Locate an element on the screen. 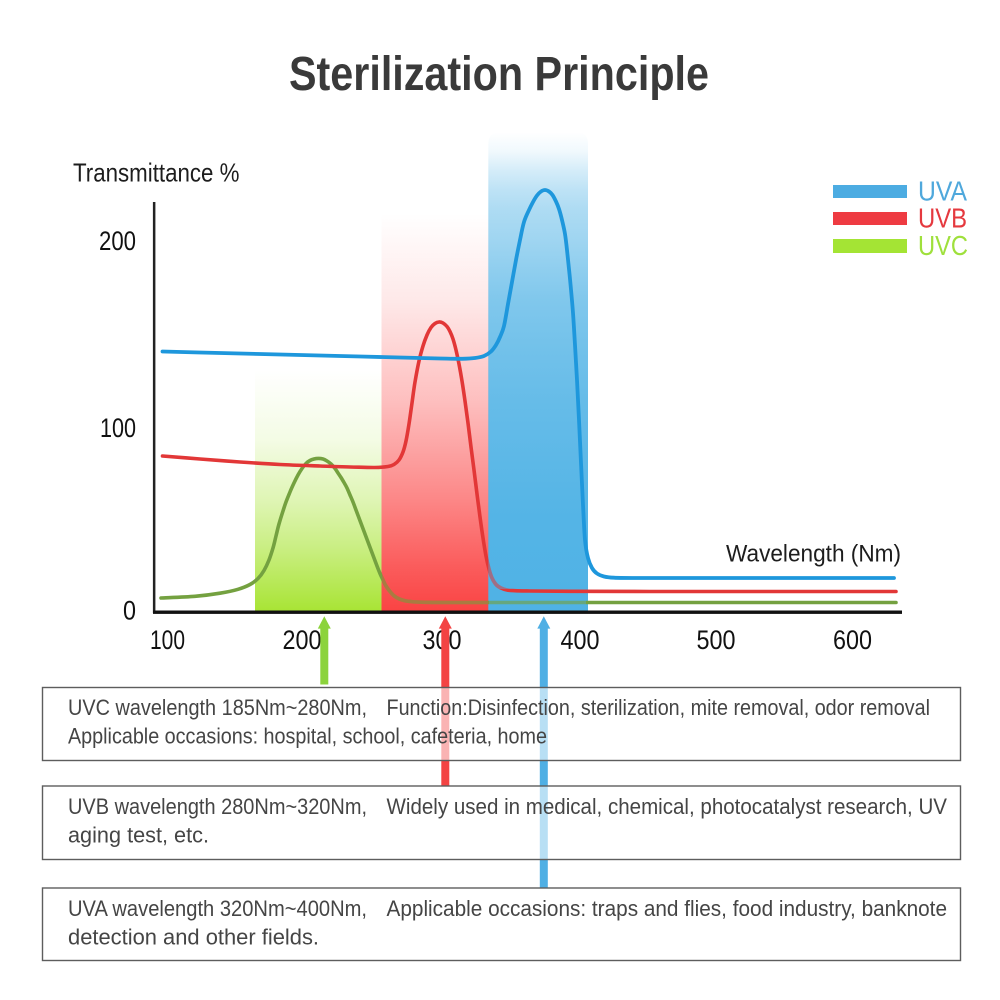  svg-text: Wavelength (Nm) is located at coordinates (813, 554).